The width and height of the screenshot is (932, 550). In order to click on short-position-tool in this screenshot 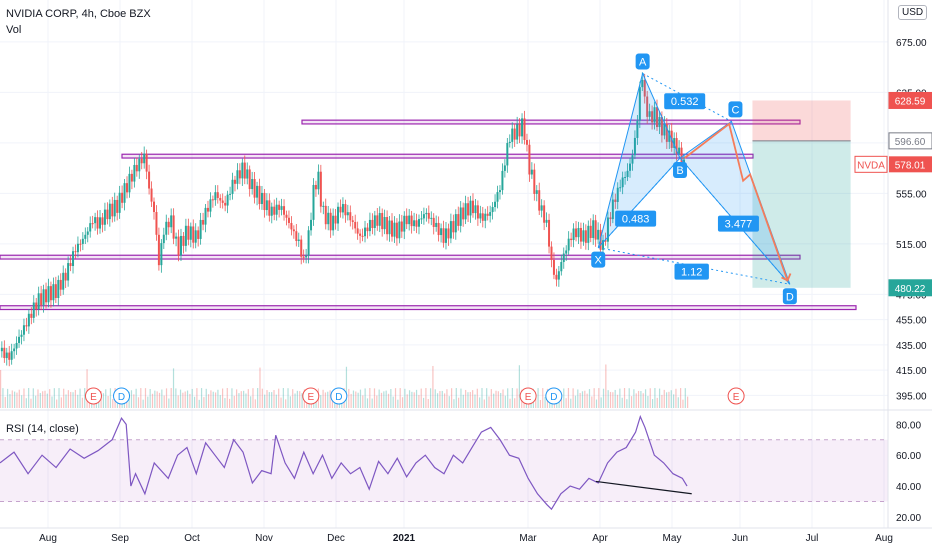, I will do `click(801, 194)`.